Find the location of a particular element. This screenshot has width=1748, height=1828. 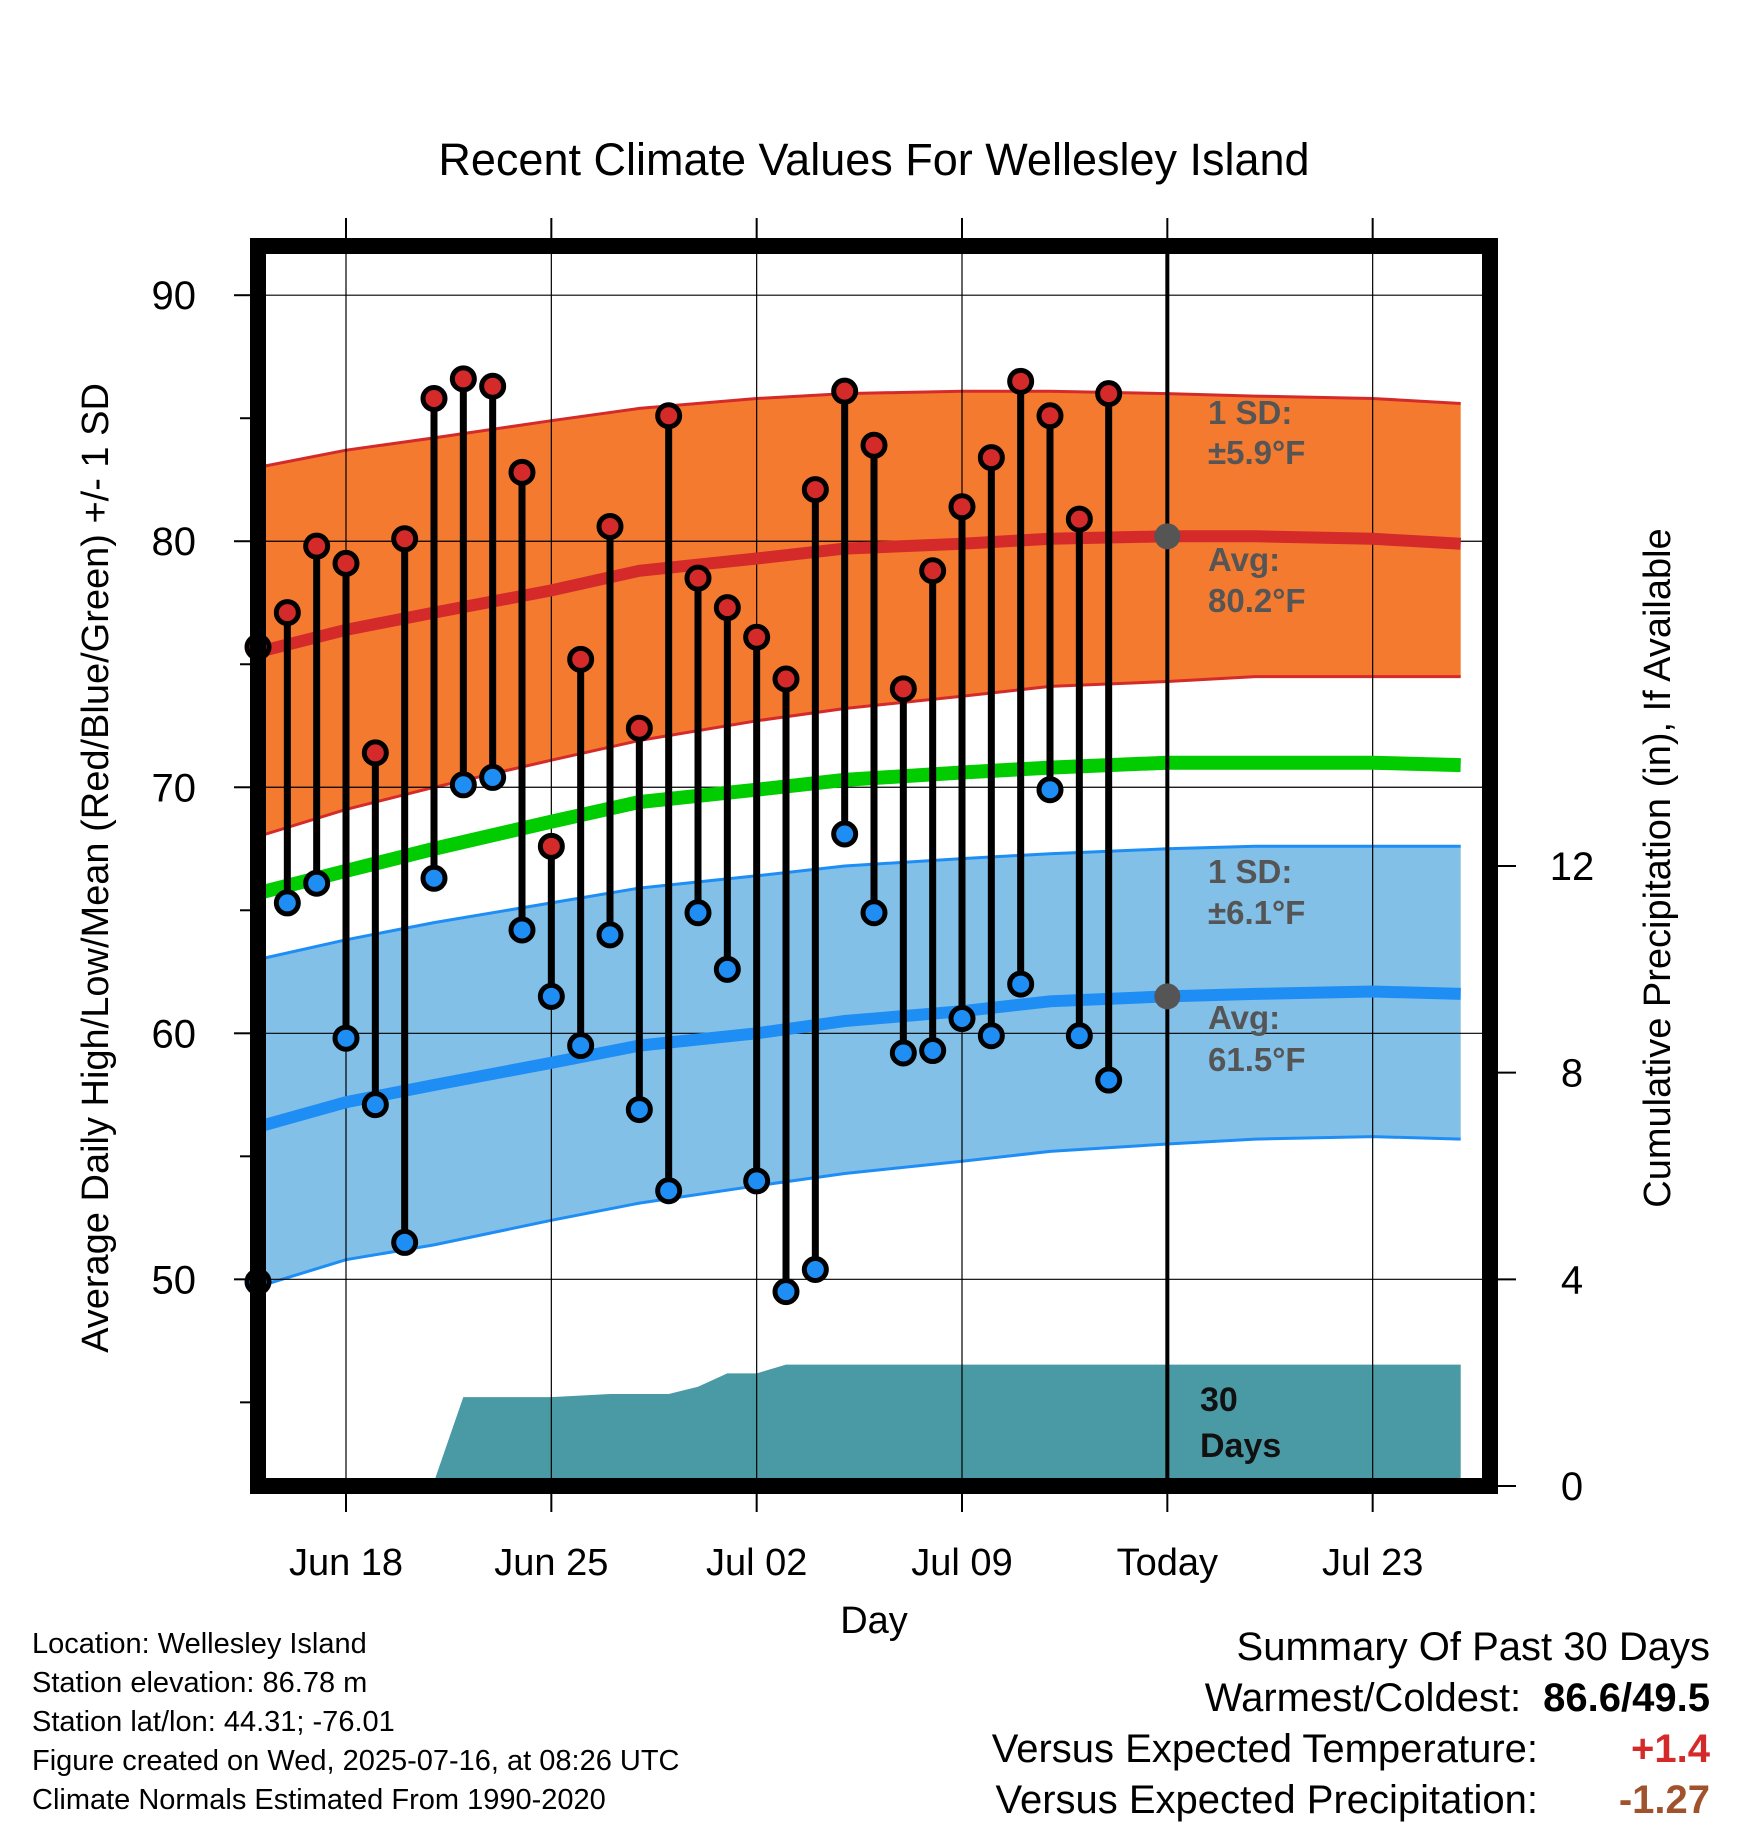

summary-precip-row: Versus Expected Precipitation: -1.27 is located at coordinates (1351, 1800).